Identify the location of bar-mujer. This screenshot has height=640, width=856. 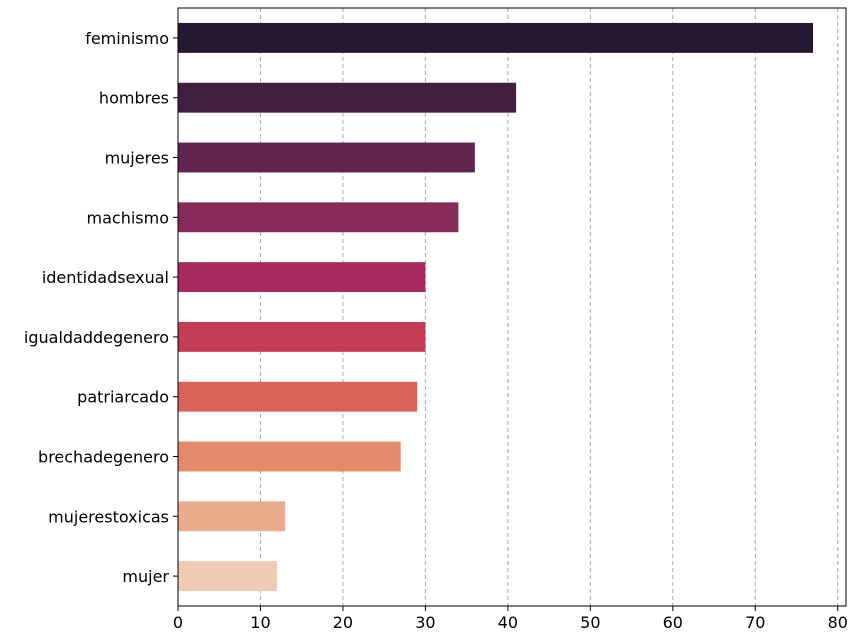
(227, 576).